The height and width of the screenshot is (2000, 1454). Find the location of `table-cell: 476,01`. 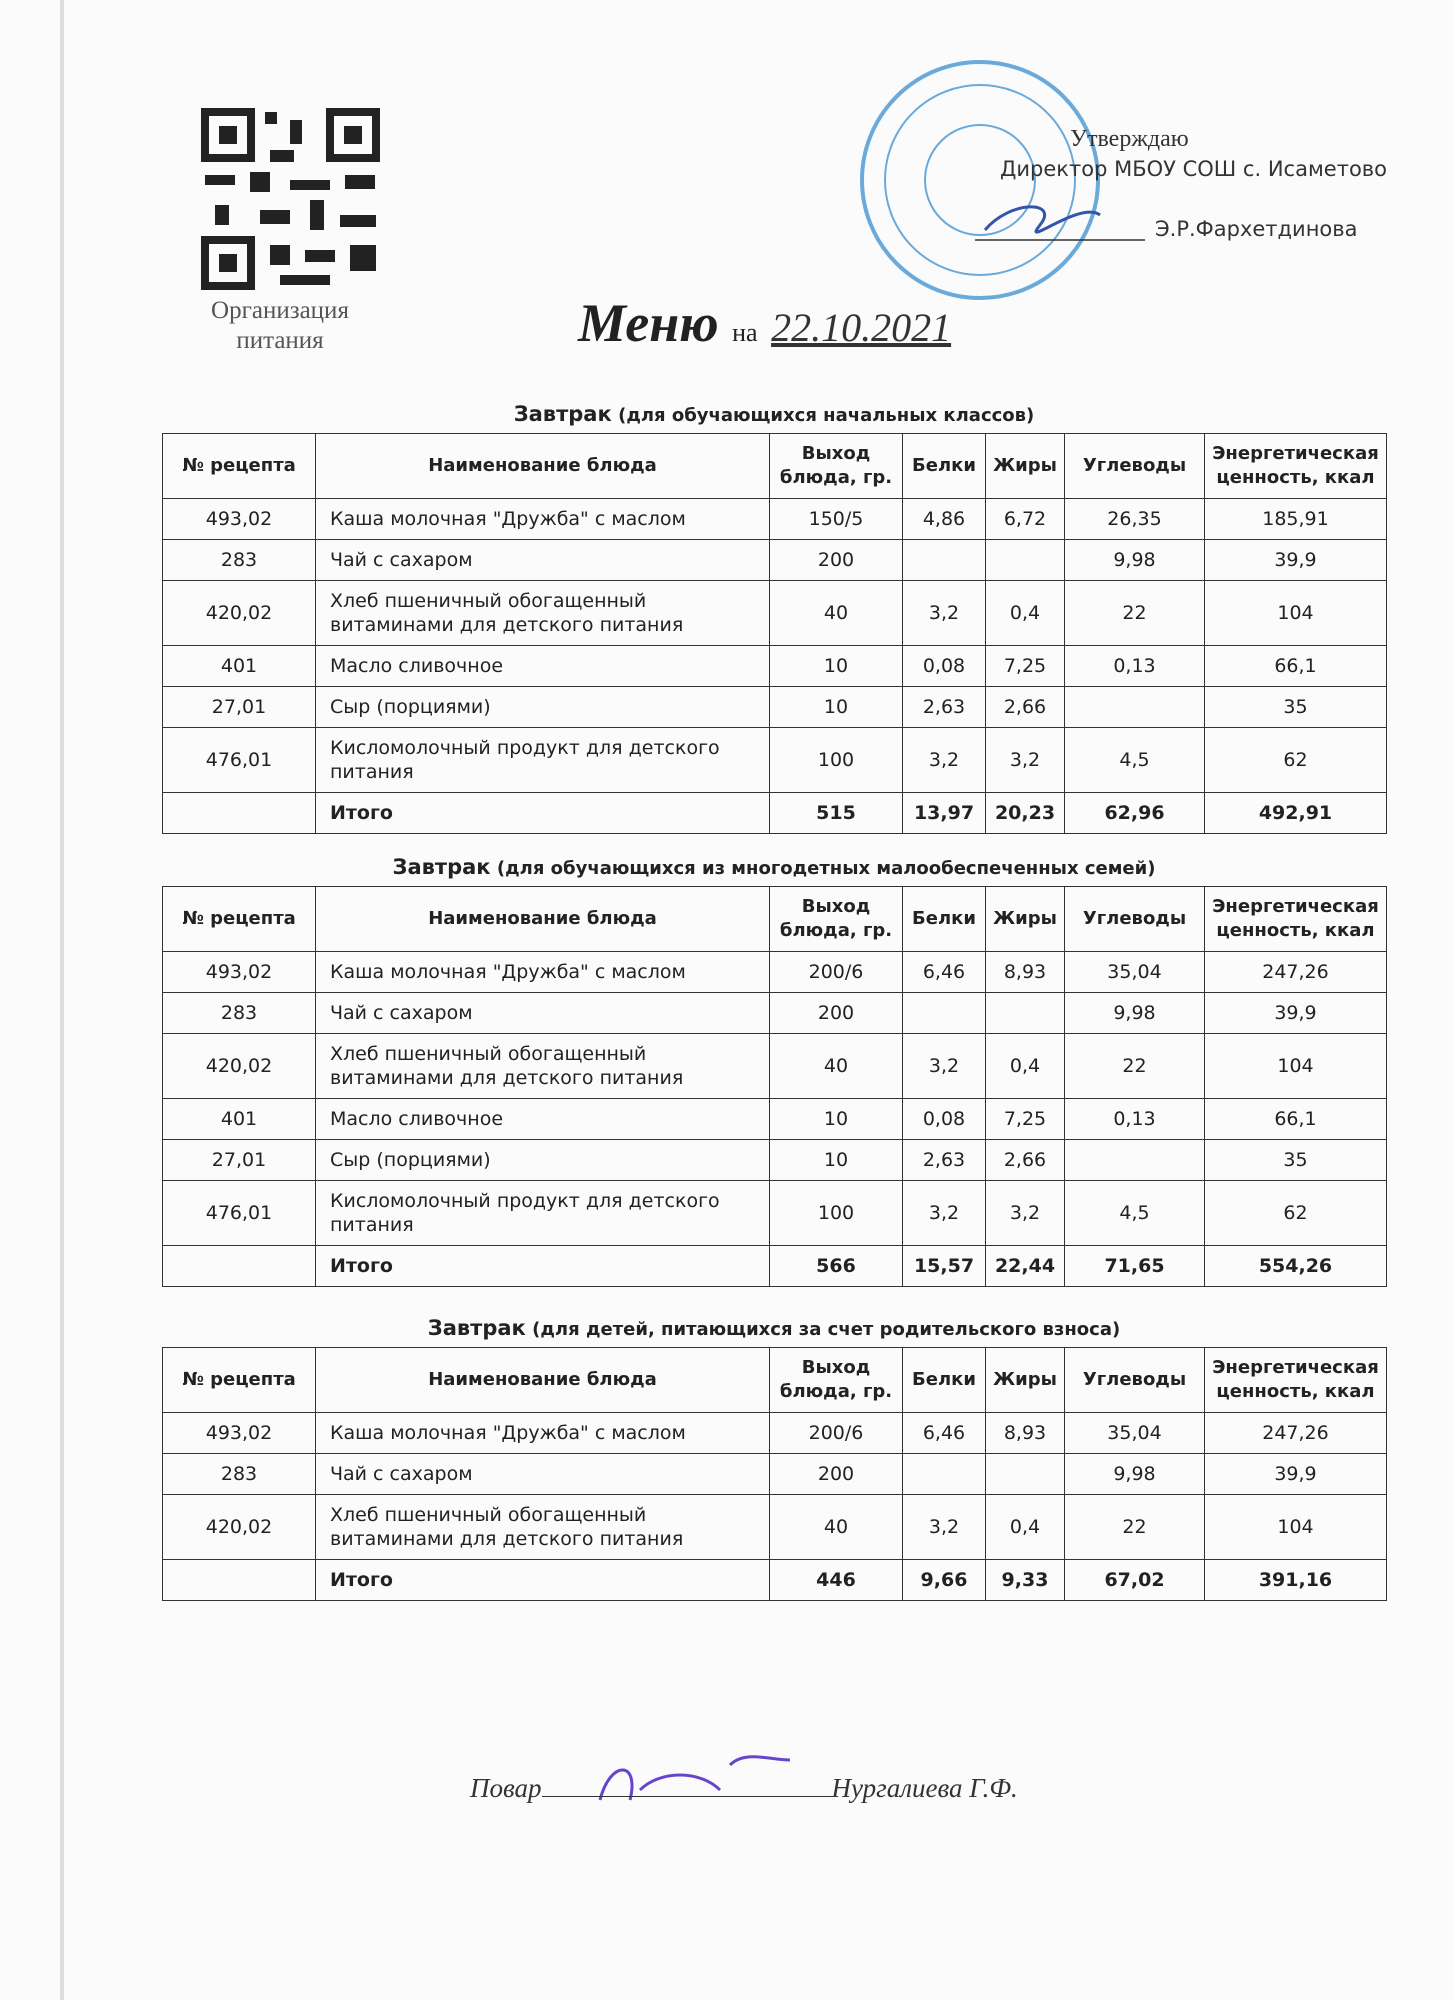

table-cell: 476,01 is located at coordinates (239, 1213).